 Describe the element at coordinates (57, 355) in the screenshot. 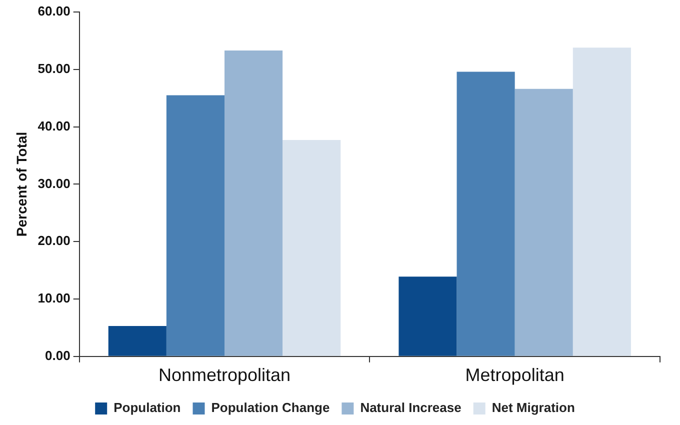

I see `y-tick-label: 0.00` at that location.